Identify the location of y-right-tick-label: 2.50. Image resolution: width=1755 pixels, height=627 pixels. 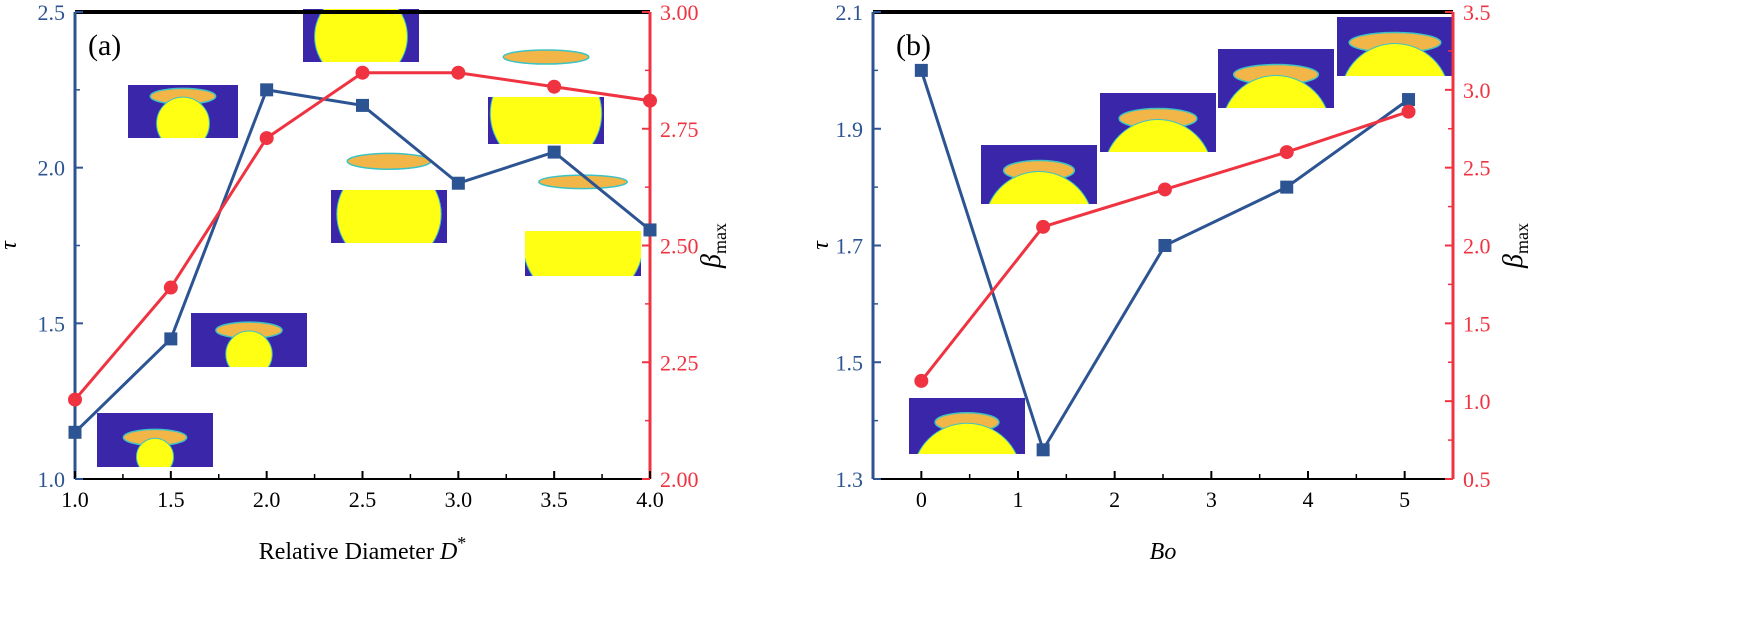
(679, 246).